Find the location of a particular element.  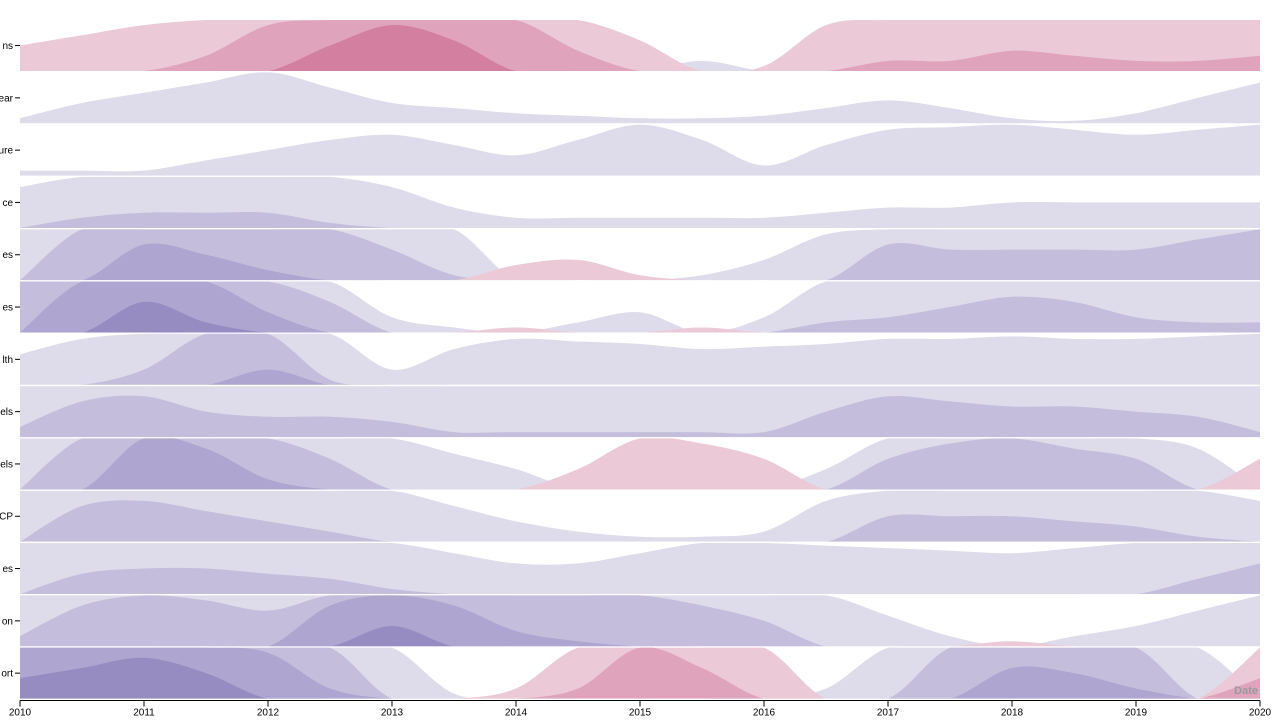

x-tick-label: 2011 is located at coordinates (144, 713).